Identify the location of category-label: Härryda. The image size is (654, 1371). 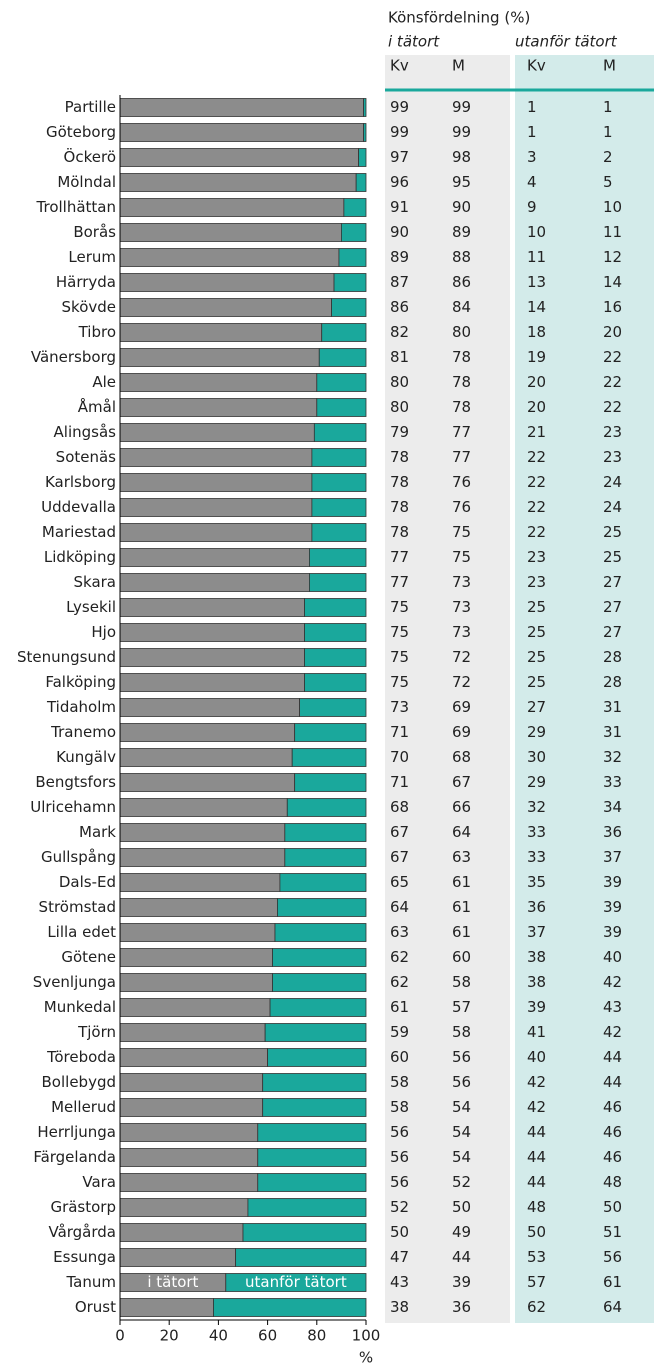
(86, 282).